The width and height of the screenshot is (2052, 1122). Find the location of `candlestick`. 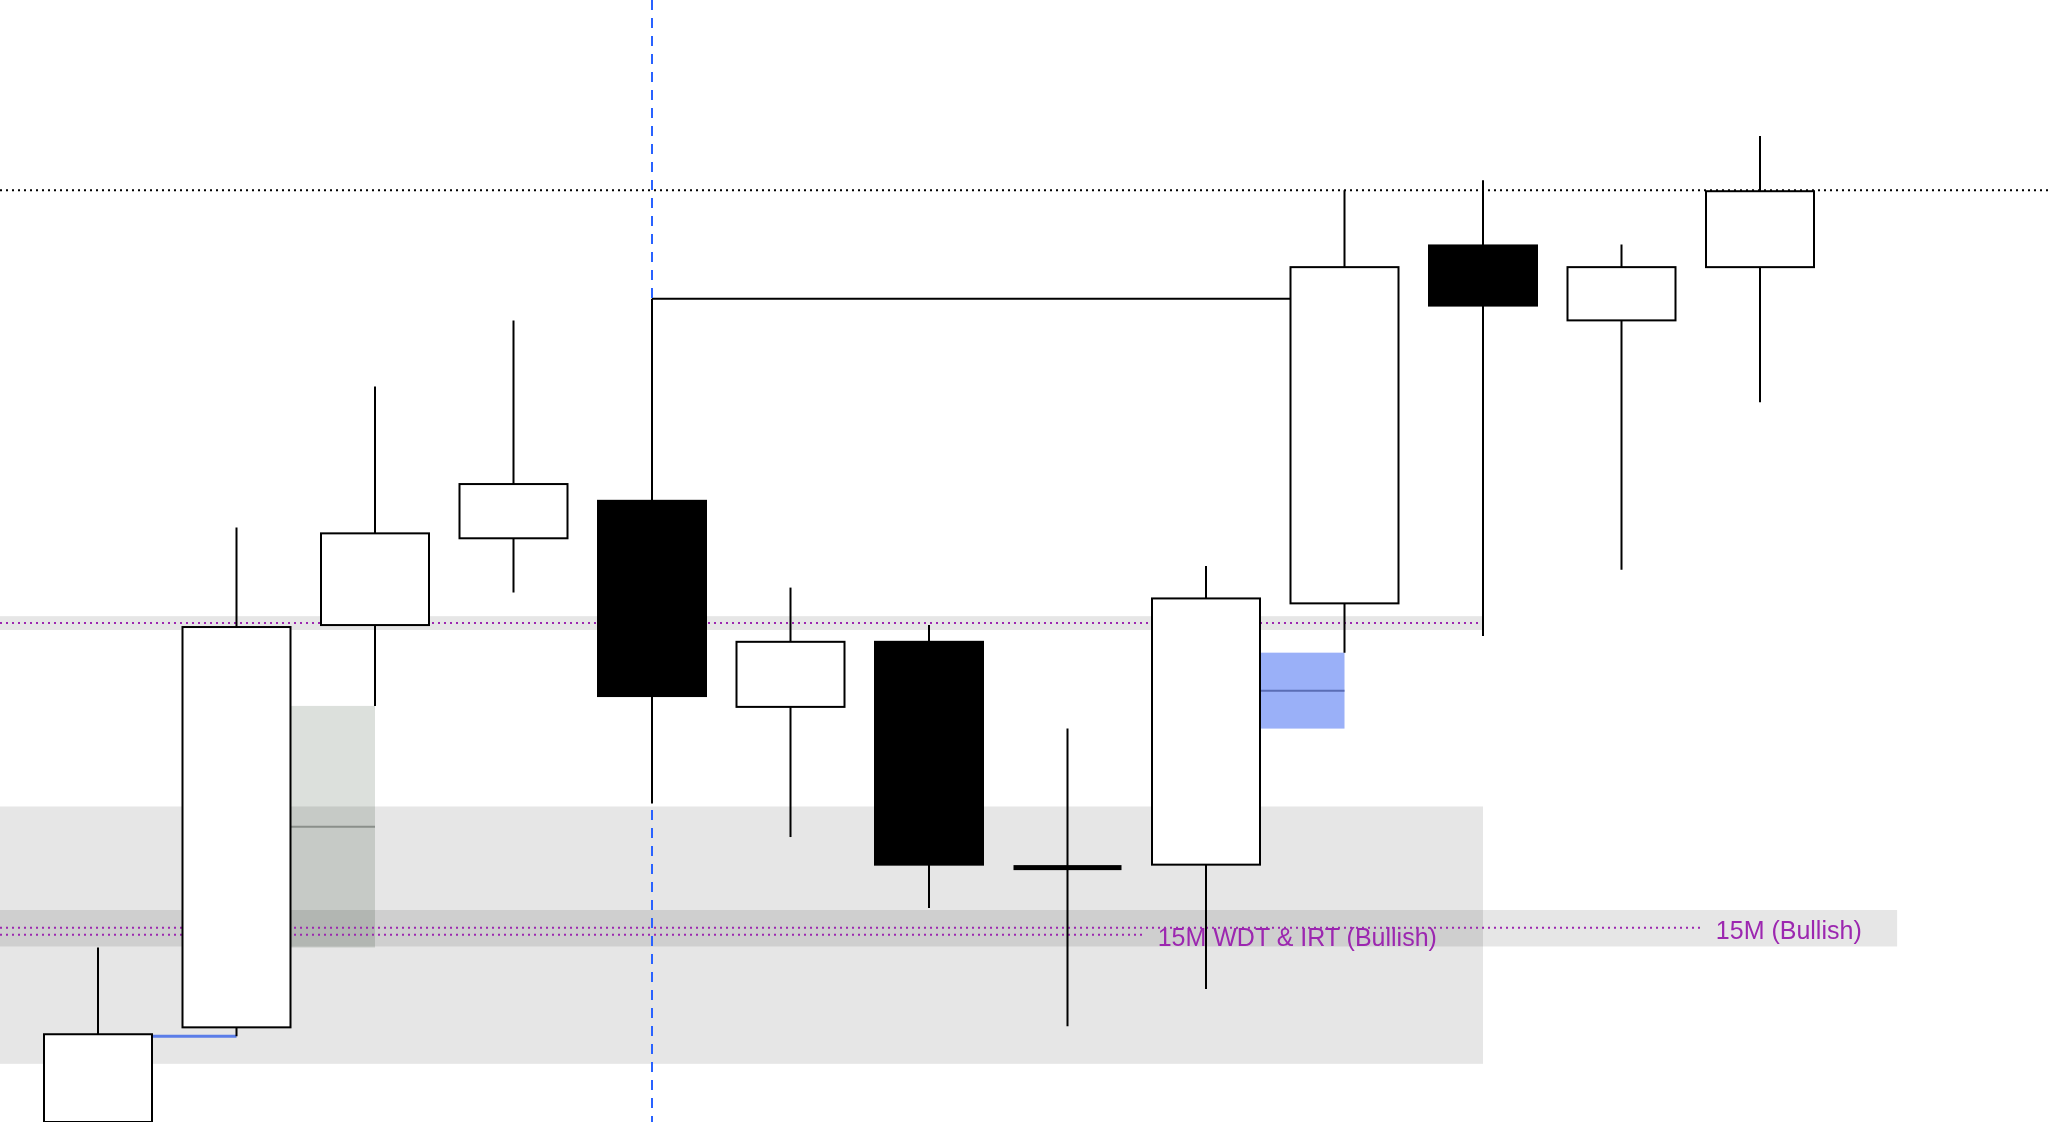

candlestick is located at coordinates (1067, 877).